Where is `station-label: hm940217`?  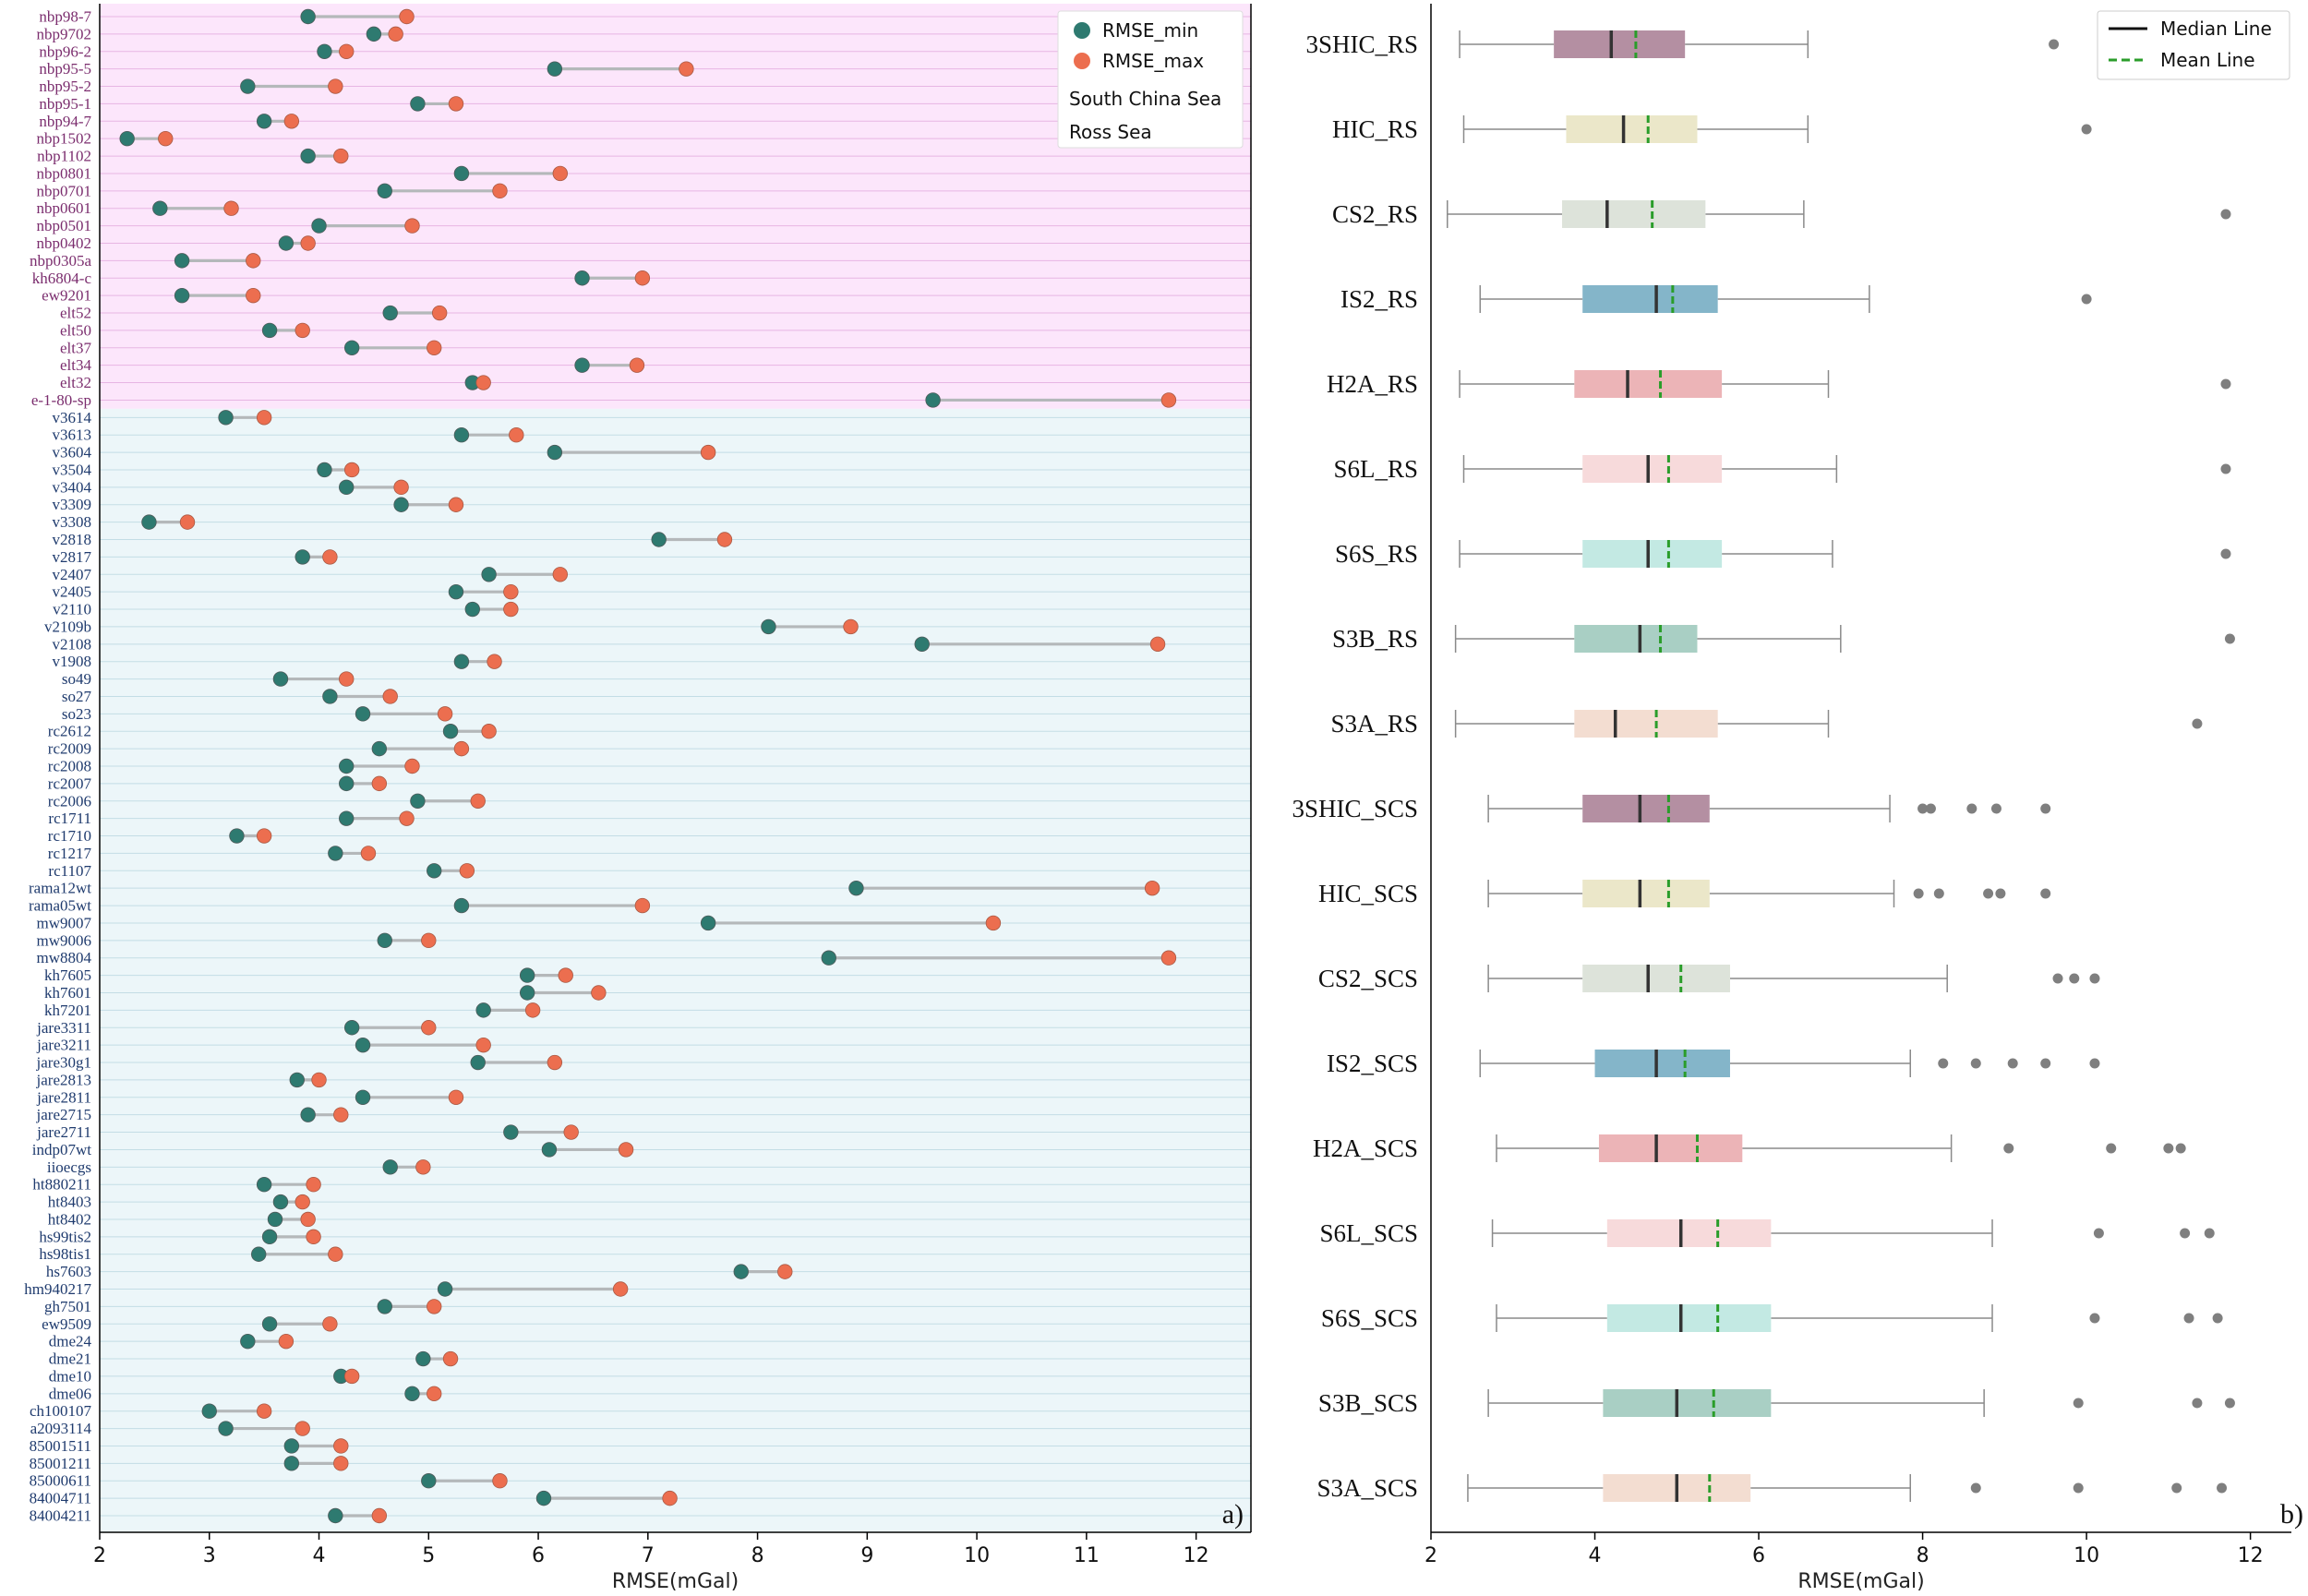 station-label: hm940217 is located at coordinates (57, 1289).